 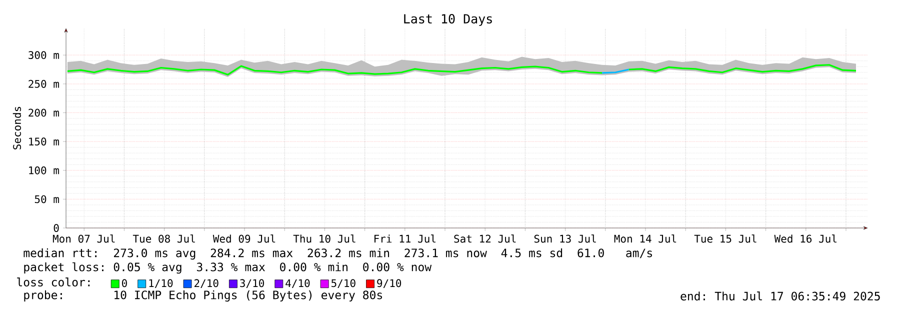 I want to click on legend-label: 0, so click(x=124, y=283).